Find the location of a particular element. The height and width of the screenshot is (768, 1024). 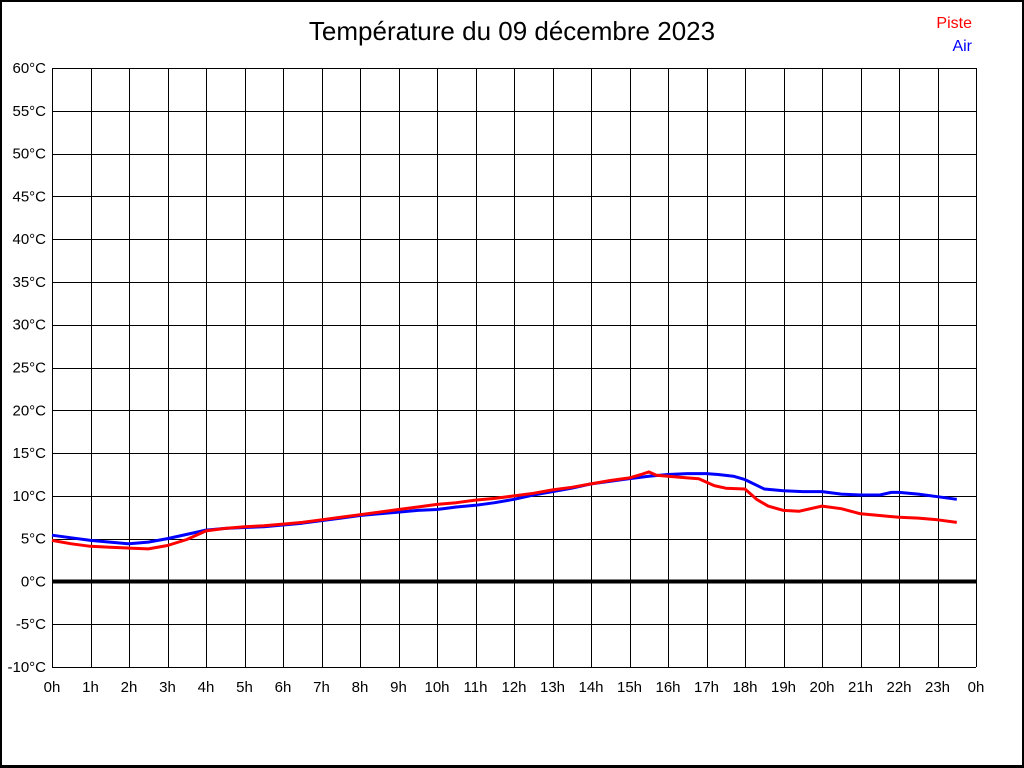

x-tick-label: 5h is located at coordinates (244, 687).